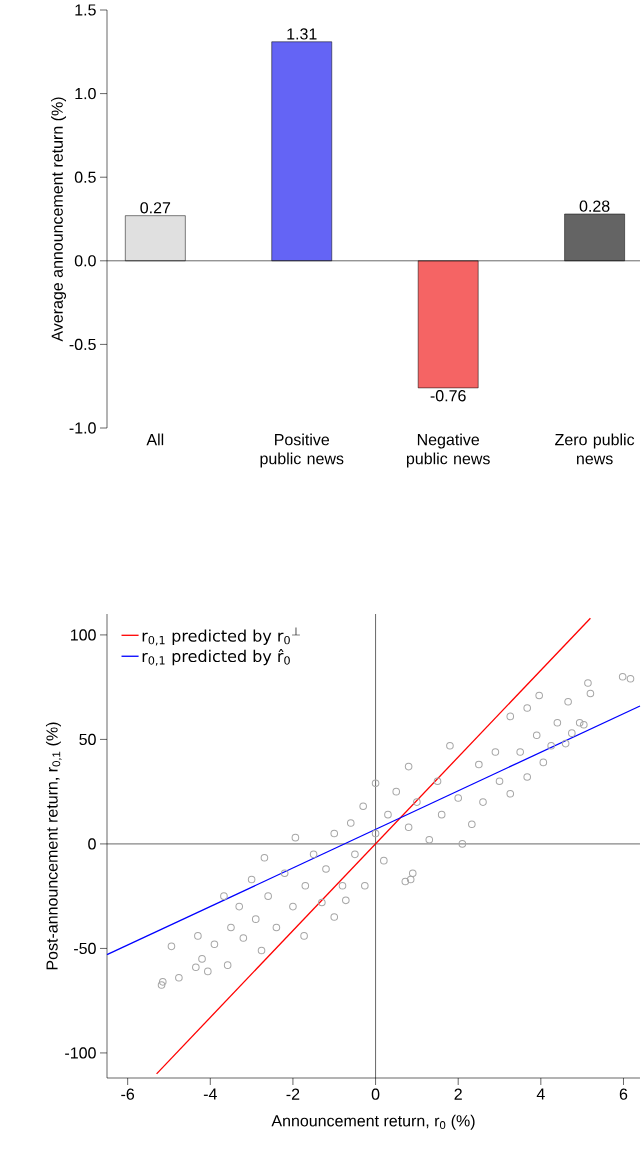 The height and width of the screenshot is (1167, 641). Describe the element at coordinates (85, 948) in the screenshot. I see `y-tick-label: -50` at that location.